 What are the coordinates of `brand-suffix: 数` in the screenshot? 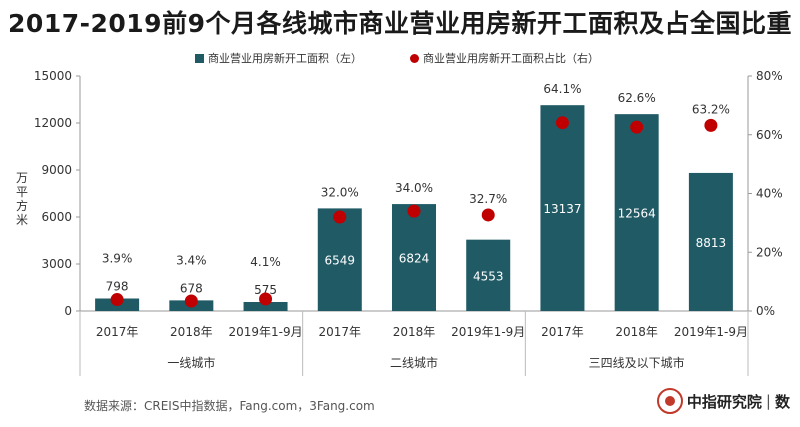 It's located at (782, 401).